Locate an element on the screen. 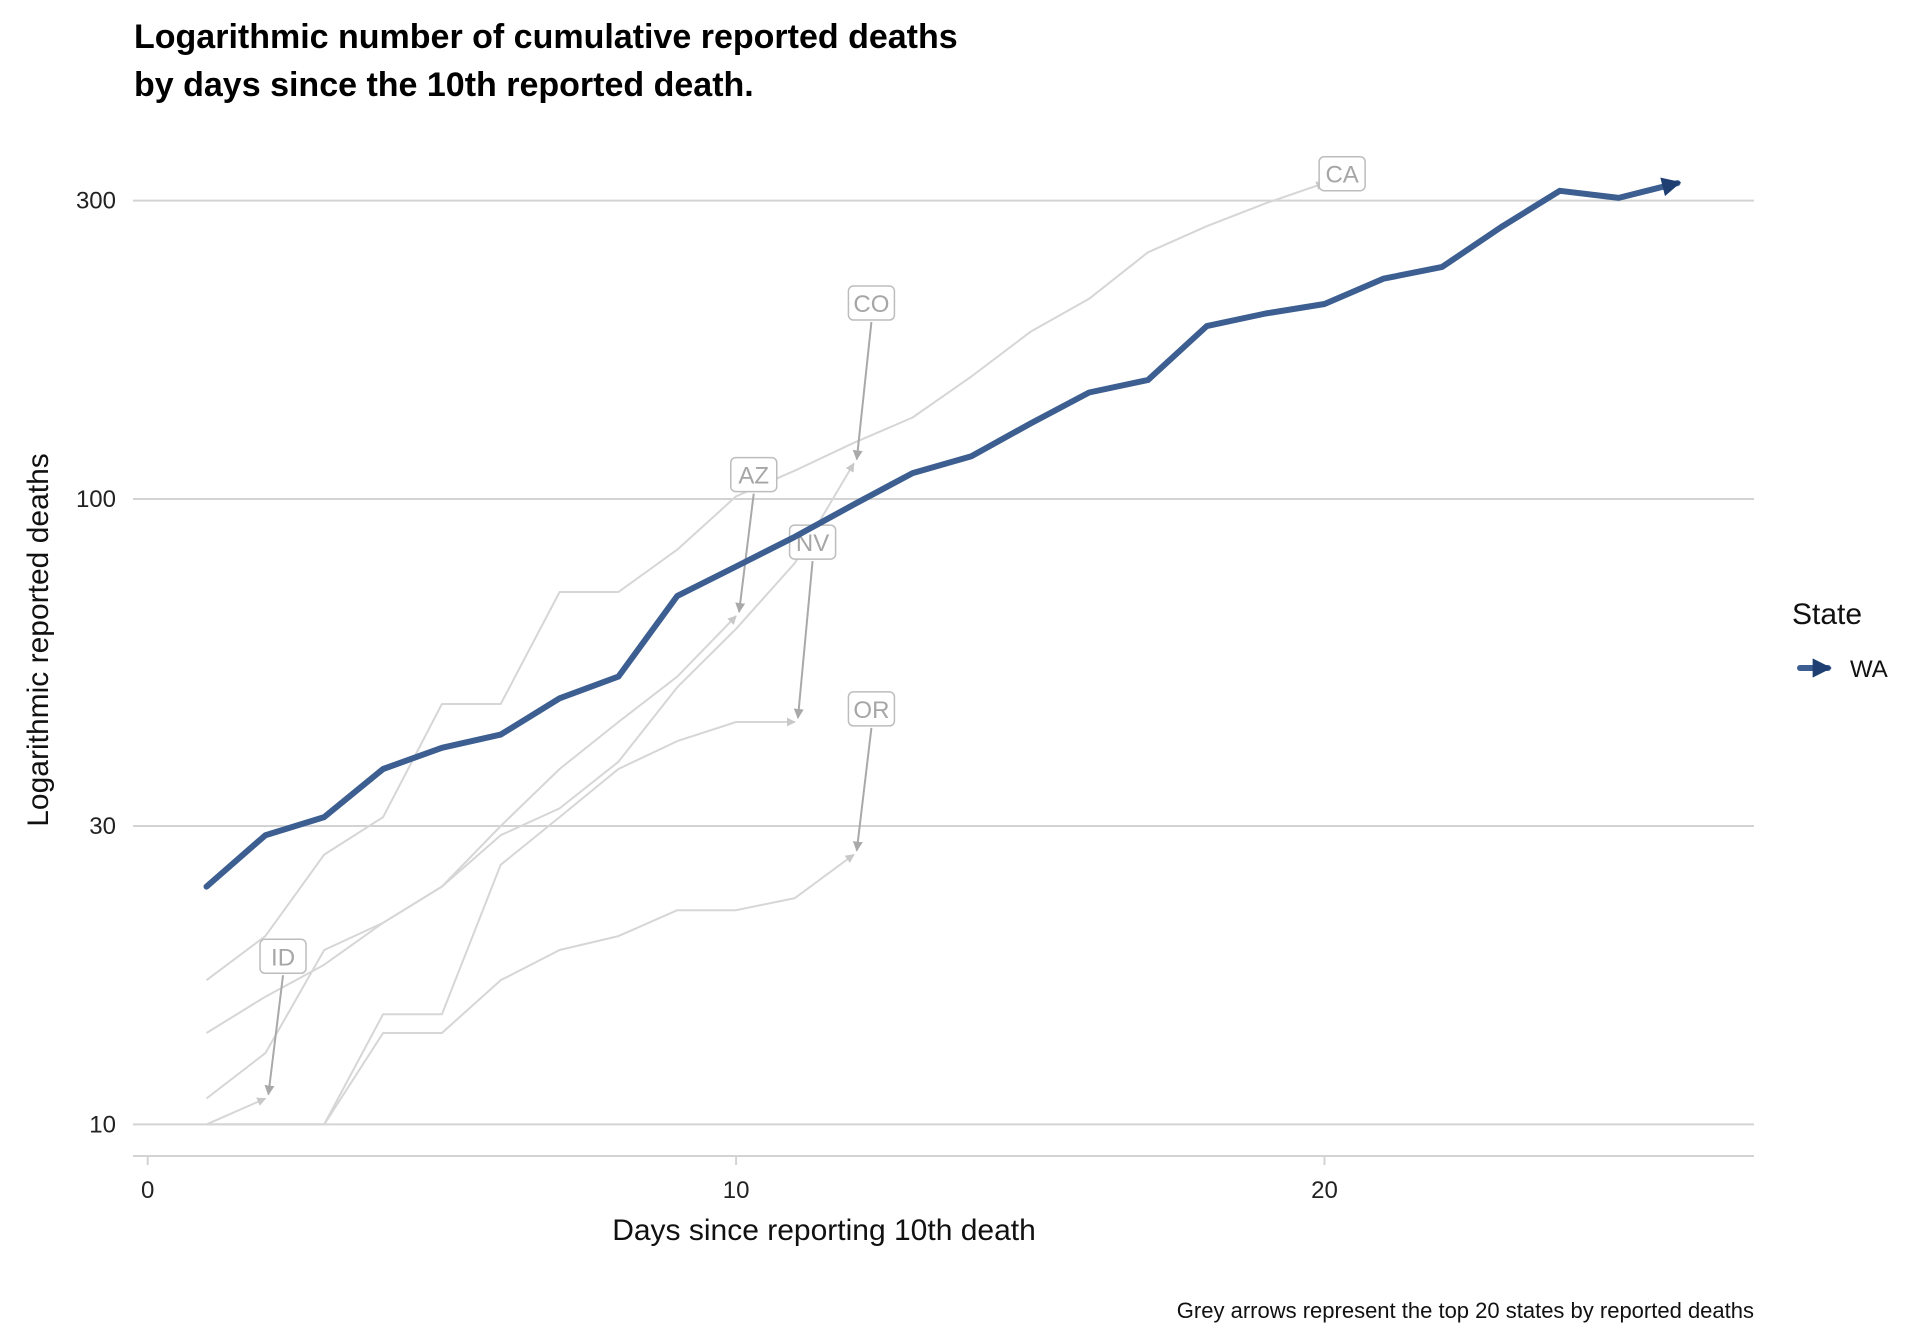  state-label-box-or is located at coordinates (871, 709).